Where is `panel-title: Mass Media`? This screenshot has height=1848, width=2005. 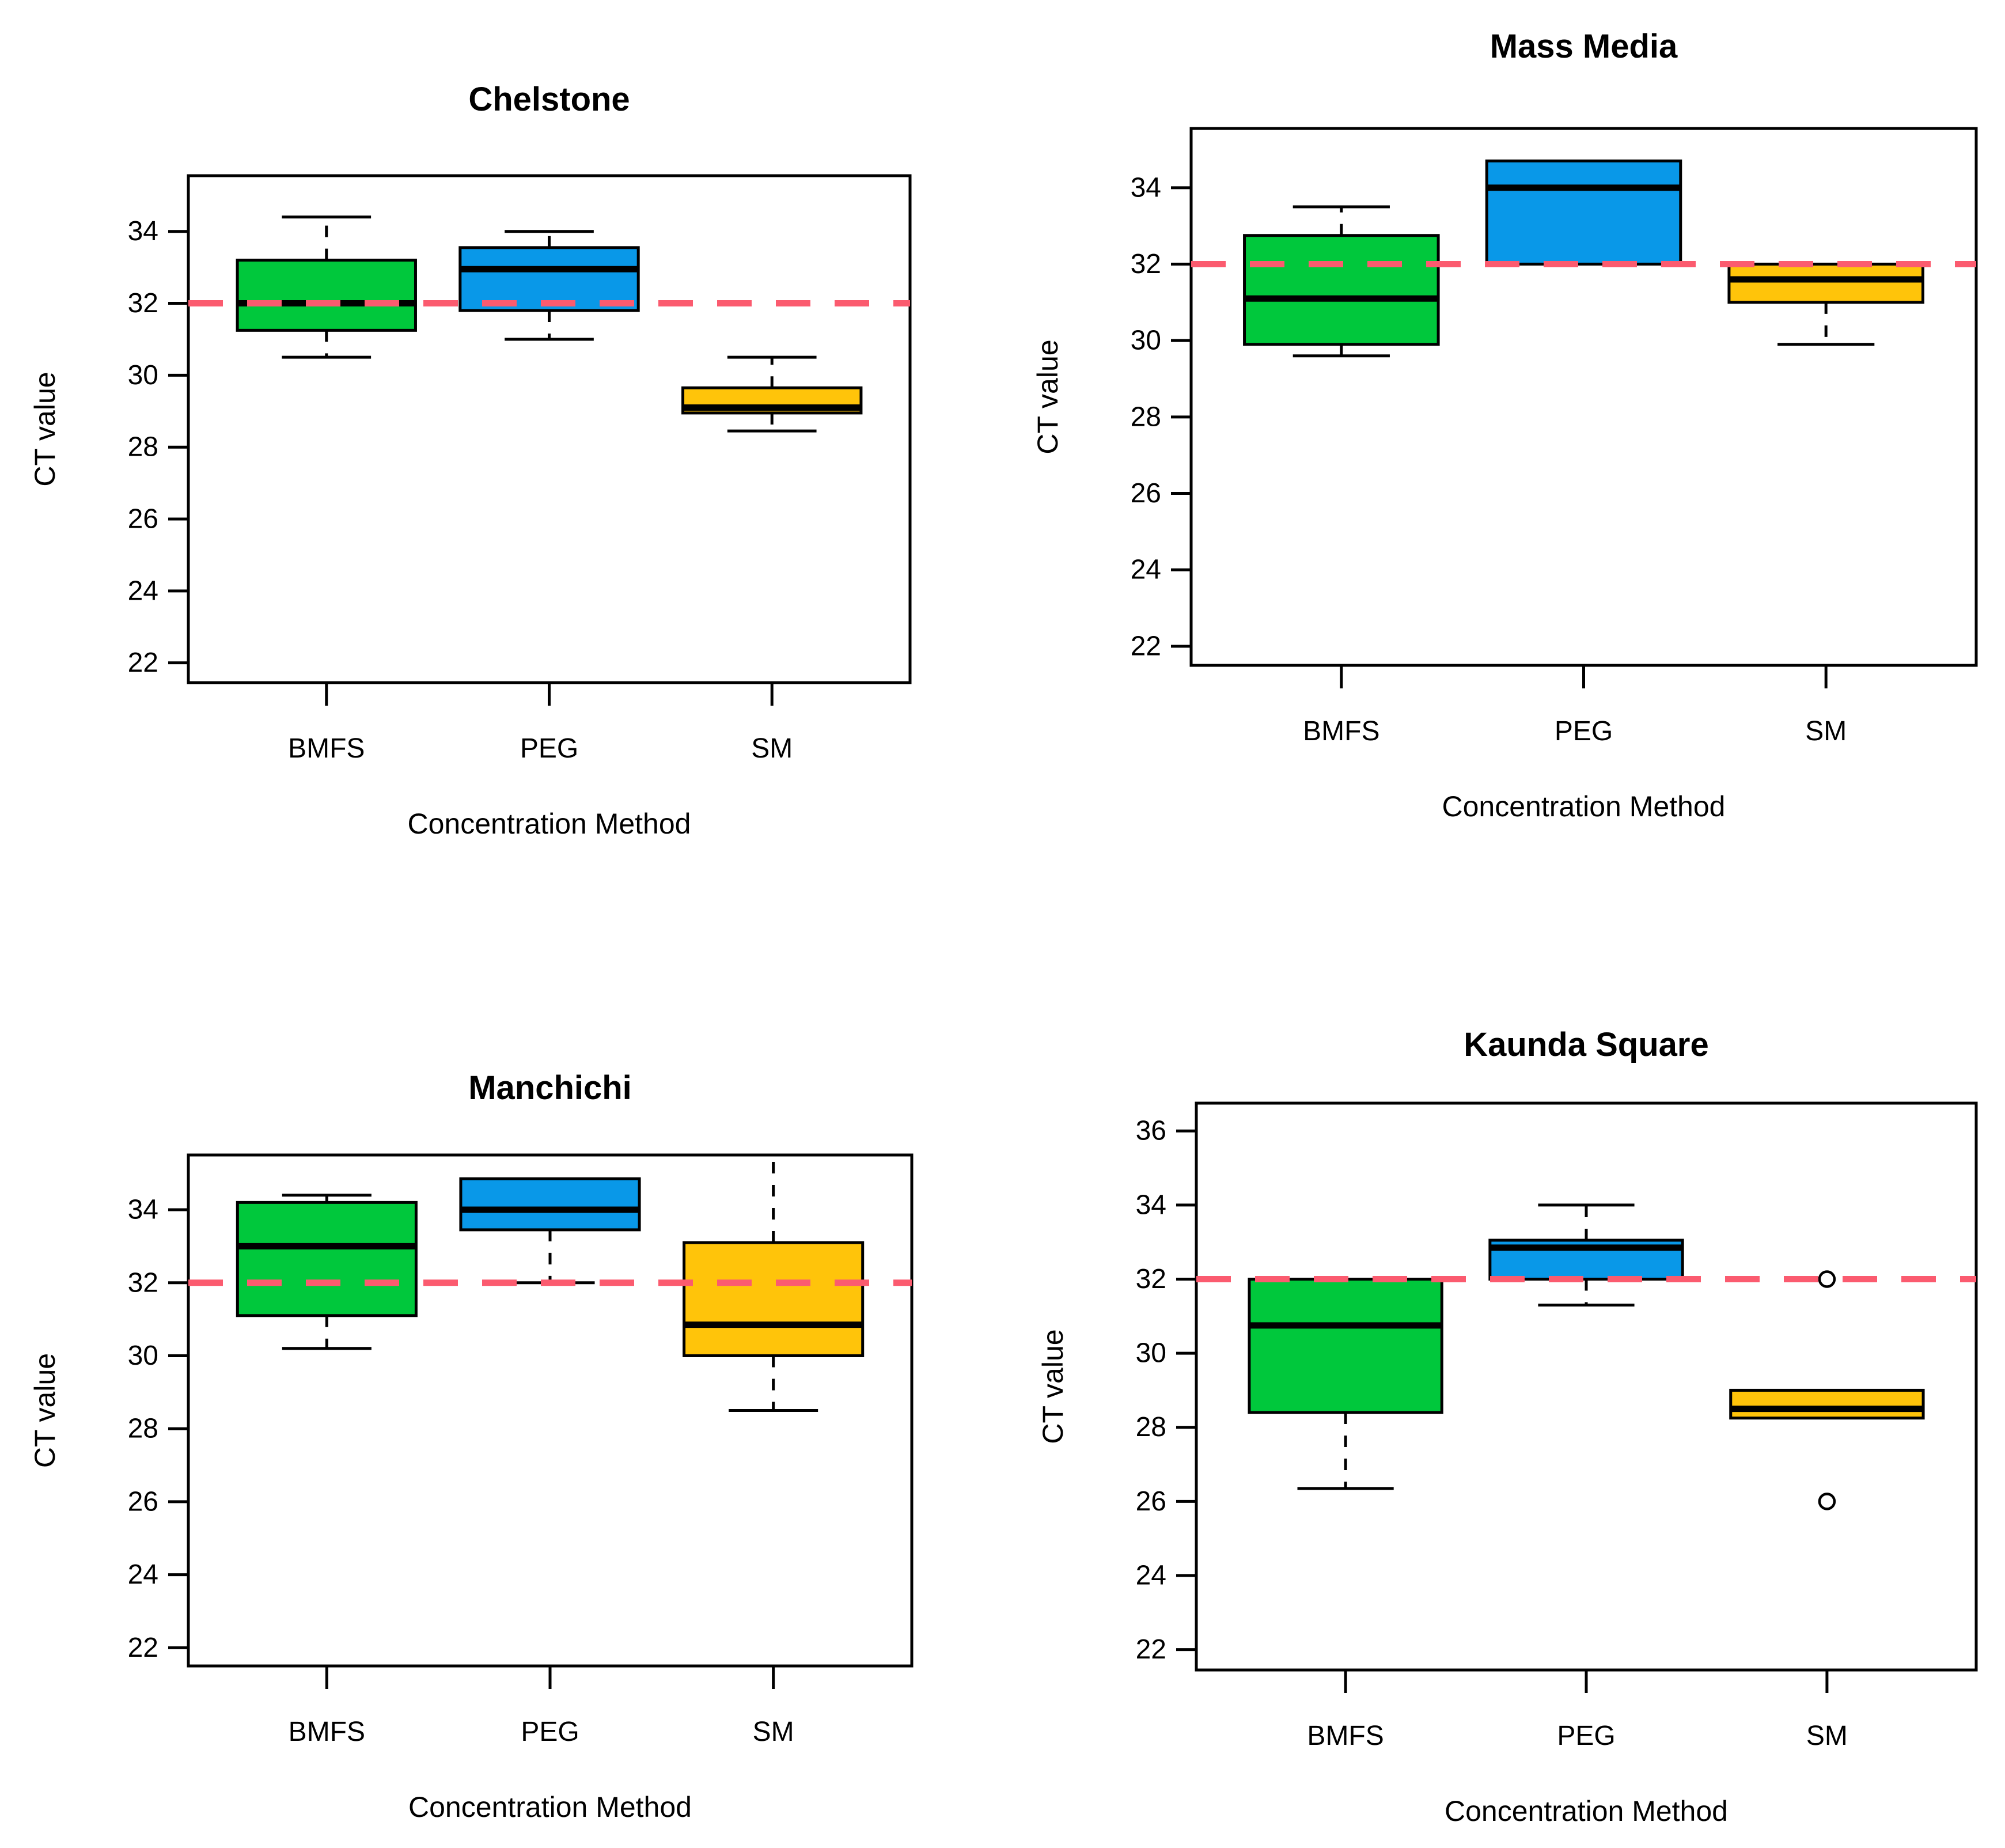
panel-title: Mass Media is located at coordinates (1584, 46).